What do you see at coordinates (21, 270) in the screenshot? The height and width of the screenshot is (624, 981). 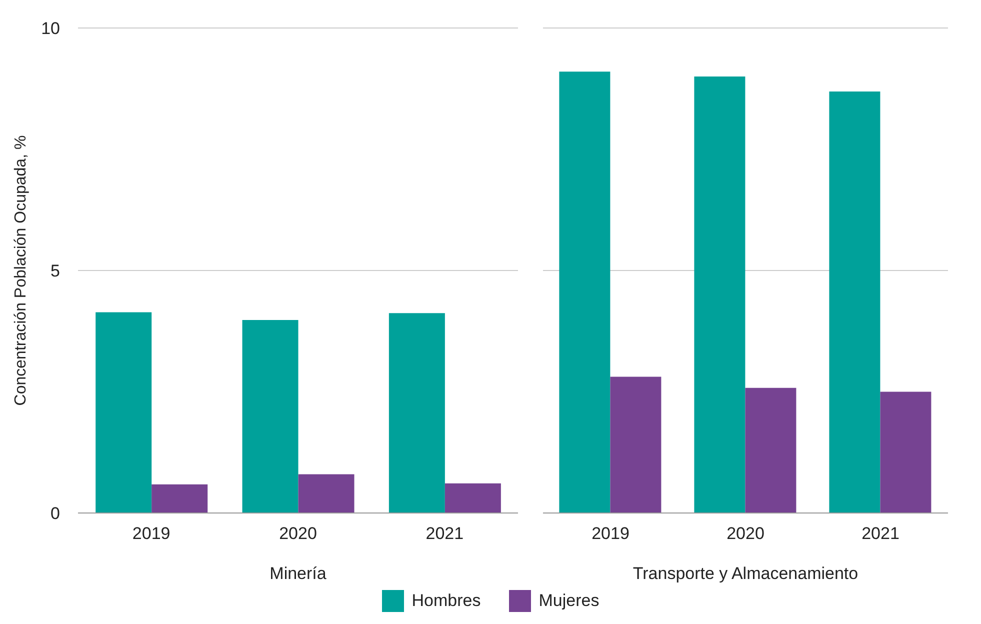 I see `y-axis-title: Concentración Población Ocupada, %` at bounding box center [21, 270].